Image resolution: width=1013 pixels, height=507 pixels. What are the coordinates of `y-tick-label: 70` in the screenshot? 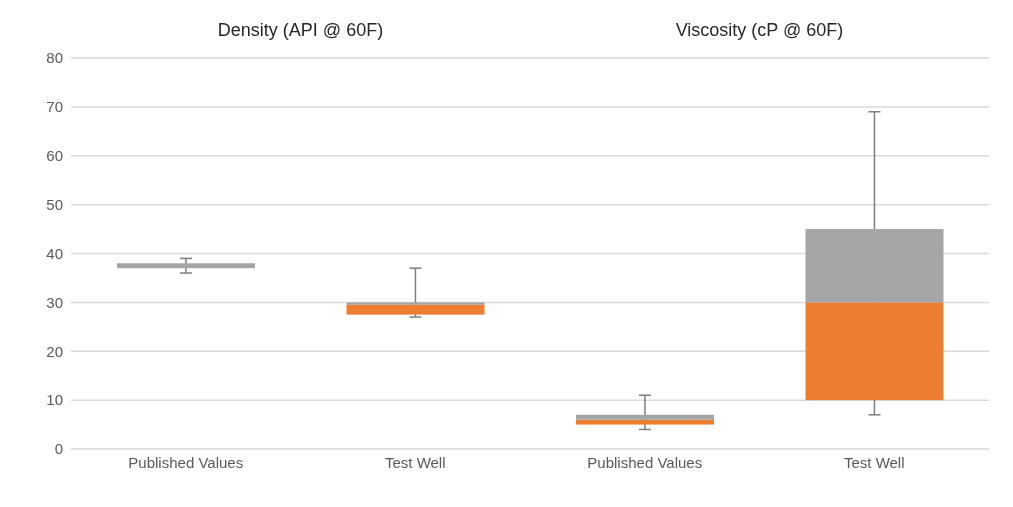 It's located at (54, 107).